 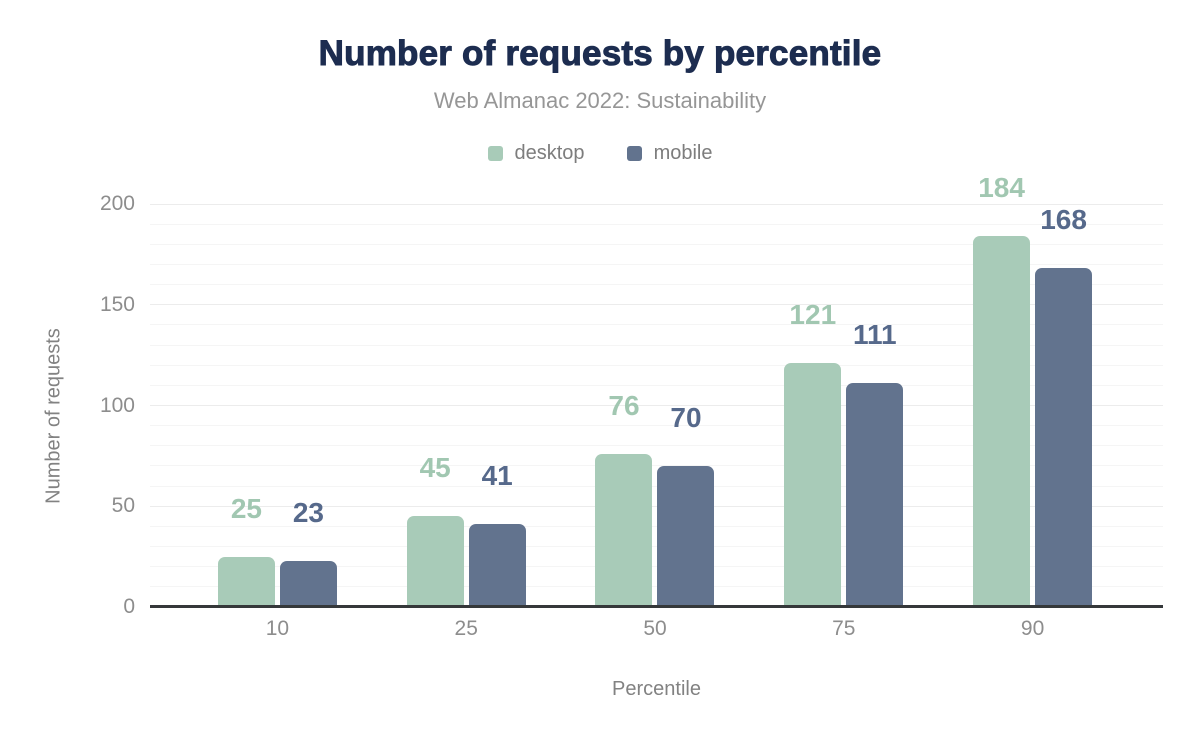 What do you see at coordinates (129, 606) in the screenshot?
I see `y-tick-label: 0` at bounding box center [129, 606].